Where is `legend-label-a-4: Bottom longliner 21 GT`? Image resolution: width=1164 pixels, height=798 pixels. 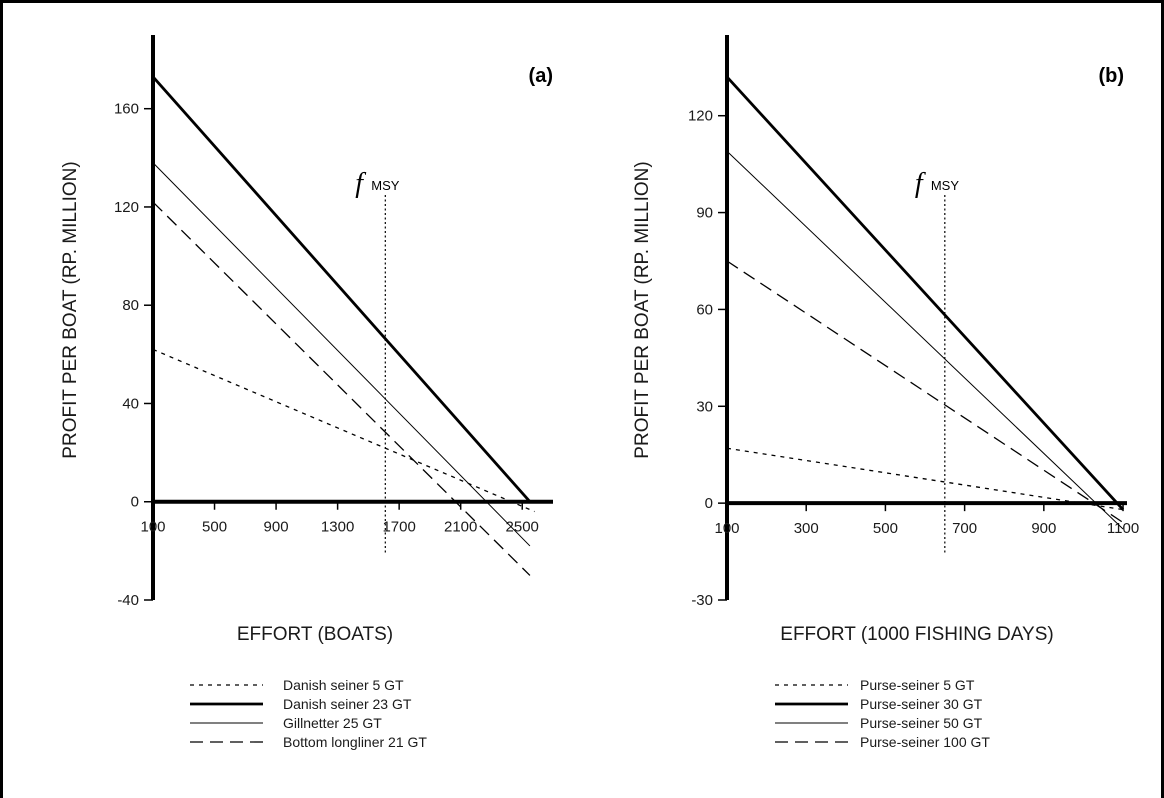 legend-label-a-4: Bottom longliner 21 GT is located at coordinates (355, 742).